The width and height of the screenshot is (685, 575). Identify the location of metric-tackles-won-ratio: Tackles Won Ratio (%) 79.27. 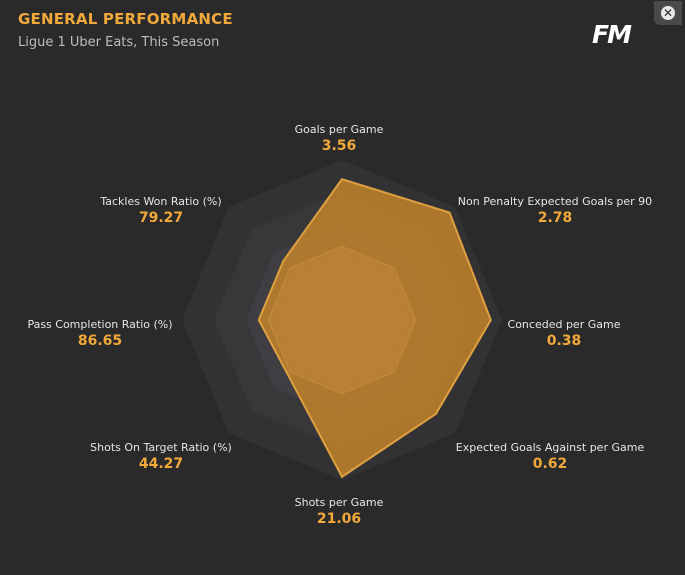
(161, 210).